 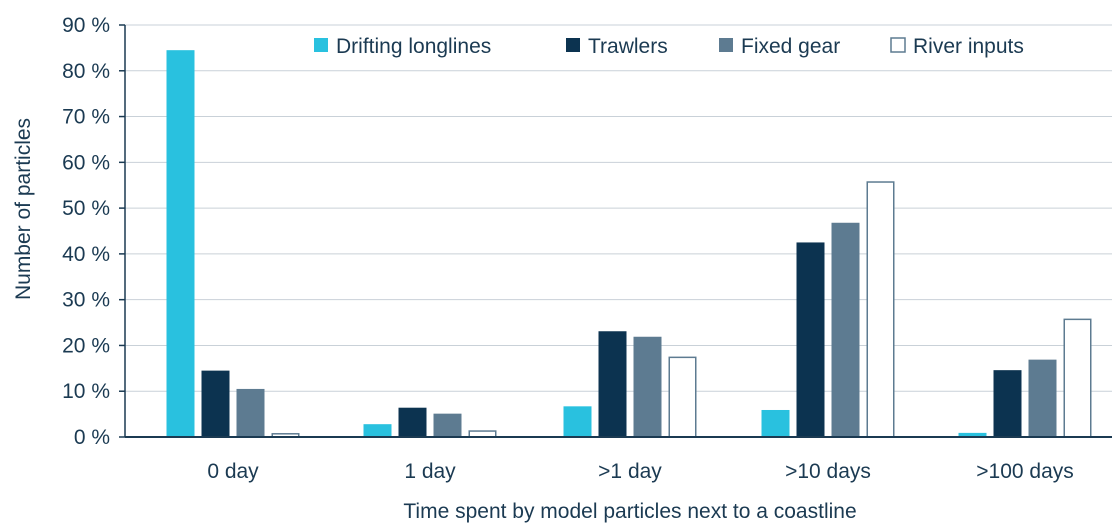 What do you see at coordinates (86, 345) in the screenshot?
I see `y-tick-label: 20 %` at bounding box center [86, 345].